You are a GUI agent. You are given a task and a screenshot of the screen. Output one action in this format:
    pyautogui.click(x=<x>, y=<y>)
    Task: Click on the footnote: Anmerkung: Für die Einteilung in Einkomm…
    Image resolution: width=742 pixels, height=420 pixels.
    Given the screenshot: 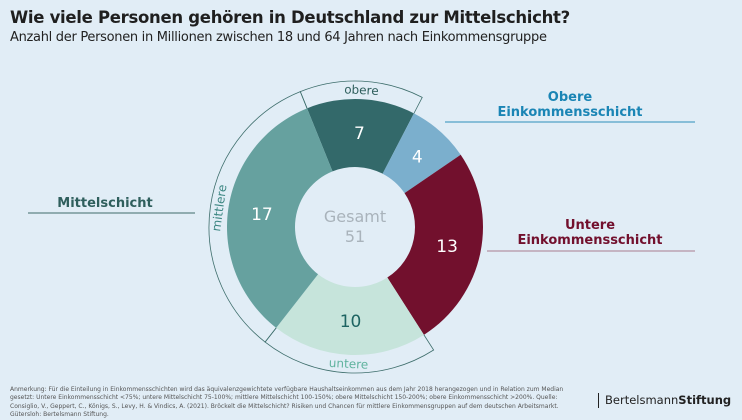 What is the action you would take?
    pyautogui.click(x=287, y=402)
    